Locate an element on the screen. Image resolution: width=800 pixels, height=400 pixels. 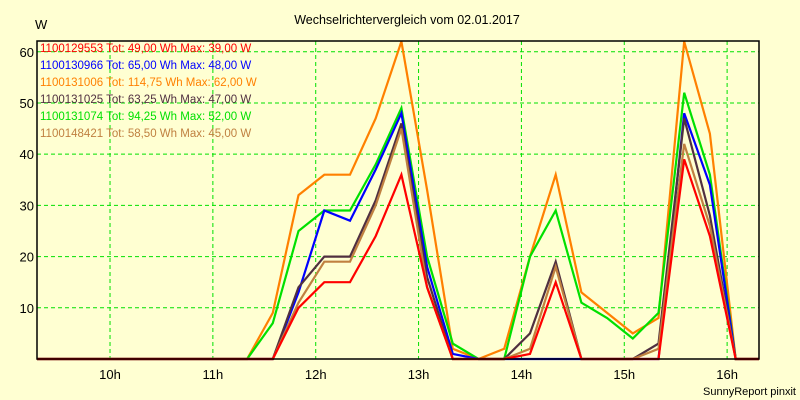
x-tick-label: 14h is located at coordinates (522, 374).